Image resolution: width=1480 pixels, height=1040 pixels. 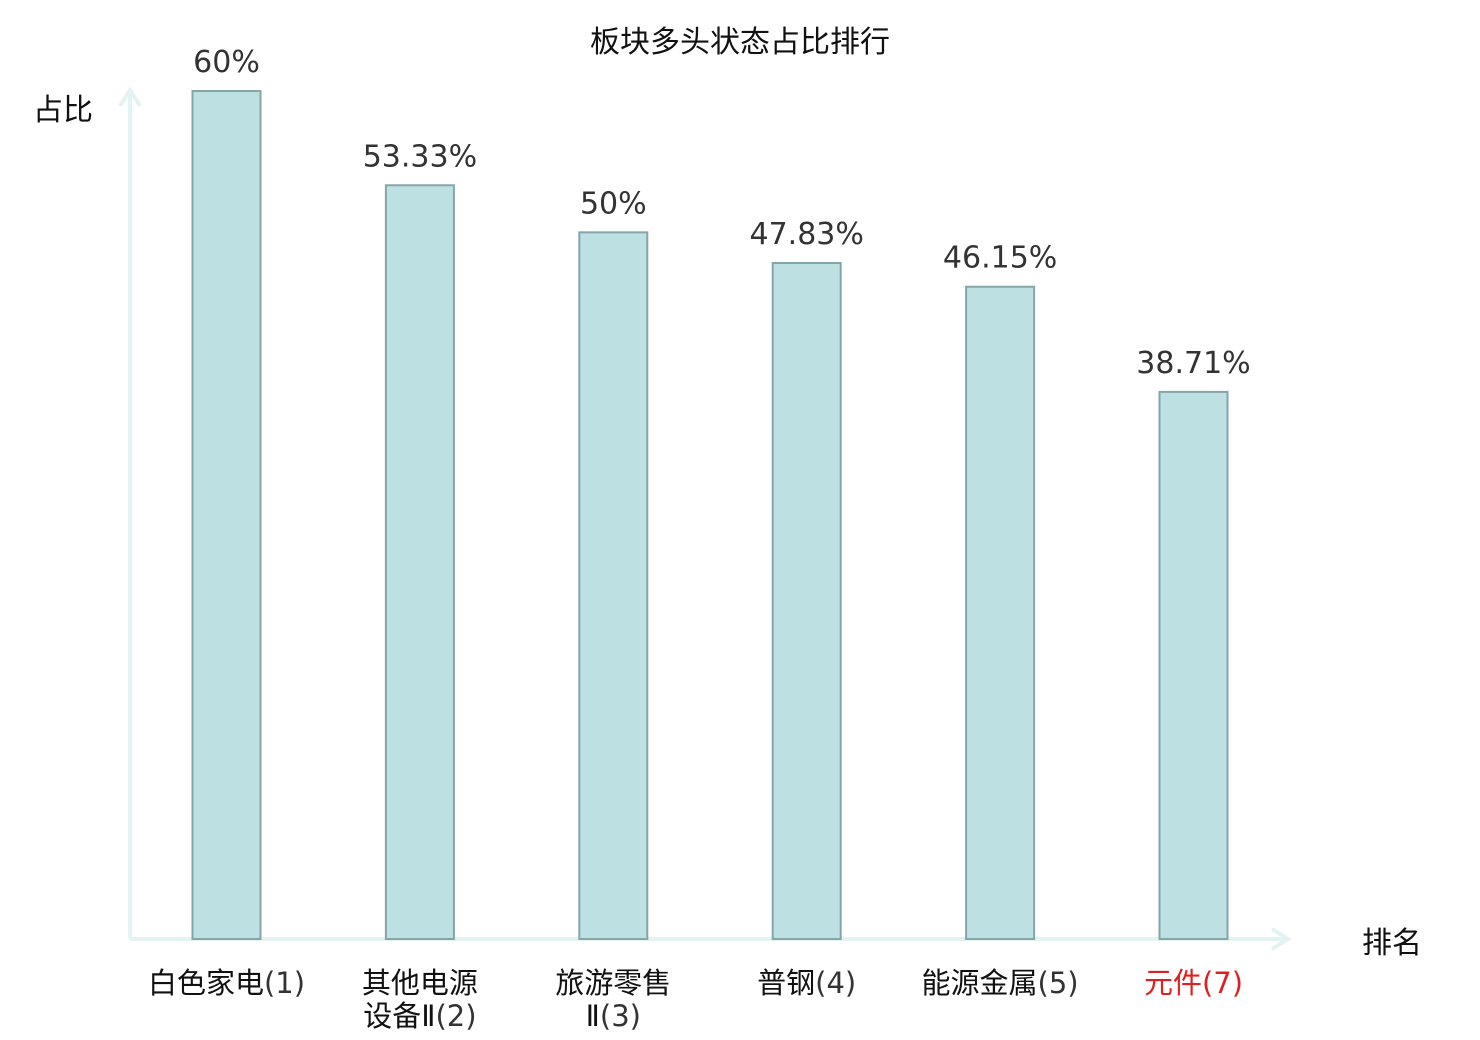 I want to click on category-label-line: 白色家电(1), so click(x=226, y=983).